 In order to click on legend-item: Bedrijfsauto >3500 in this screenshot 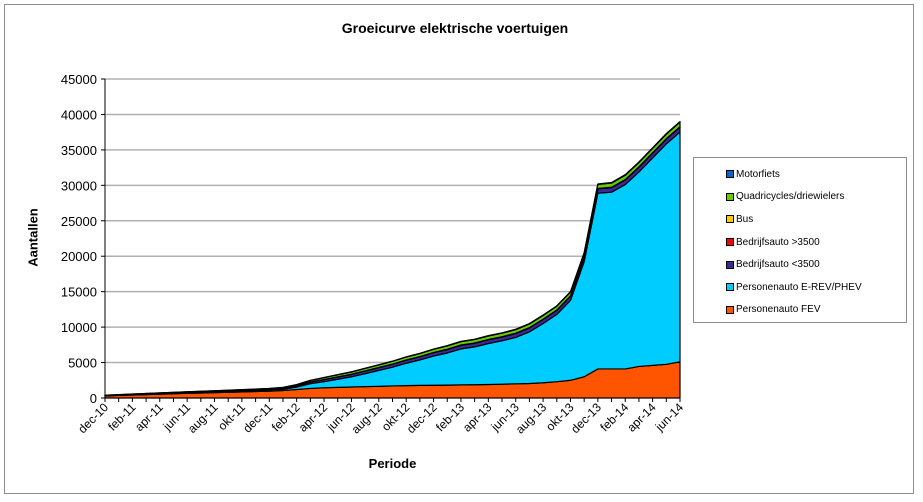, I will do `click(800, 242)`.